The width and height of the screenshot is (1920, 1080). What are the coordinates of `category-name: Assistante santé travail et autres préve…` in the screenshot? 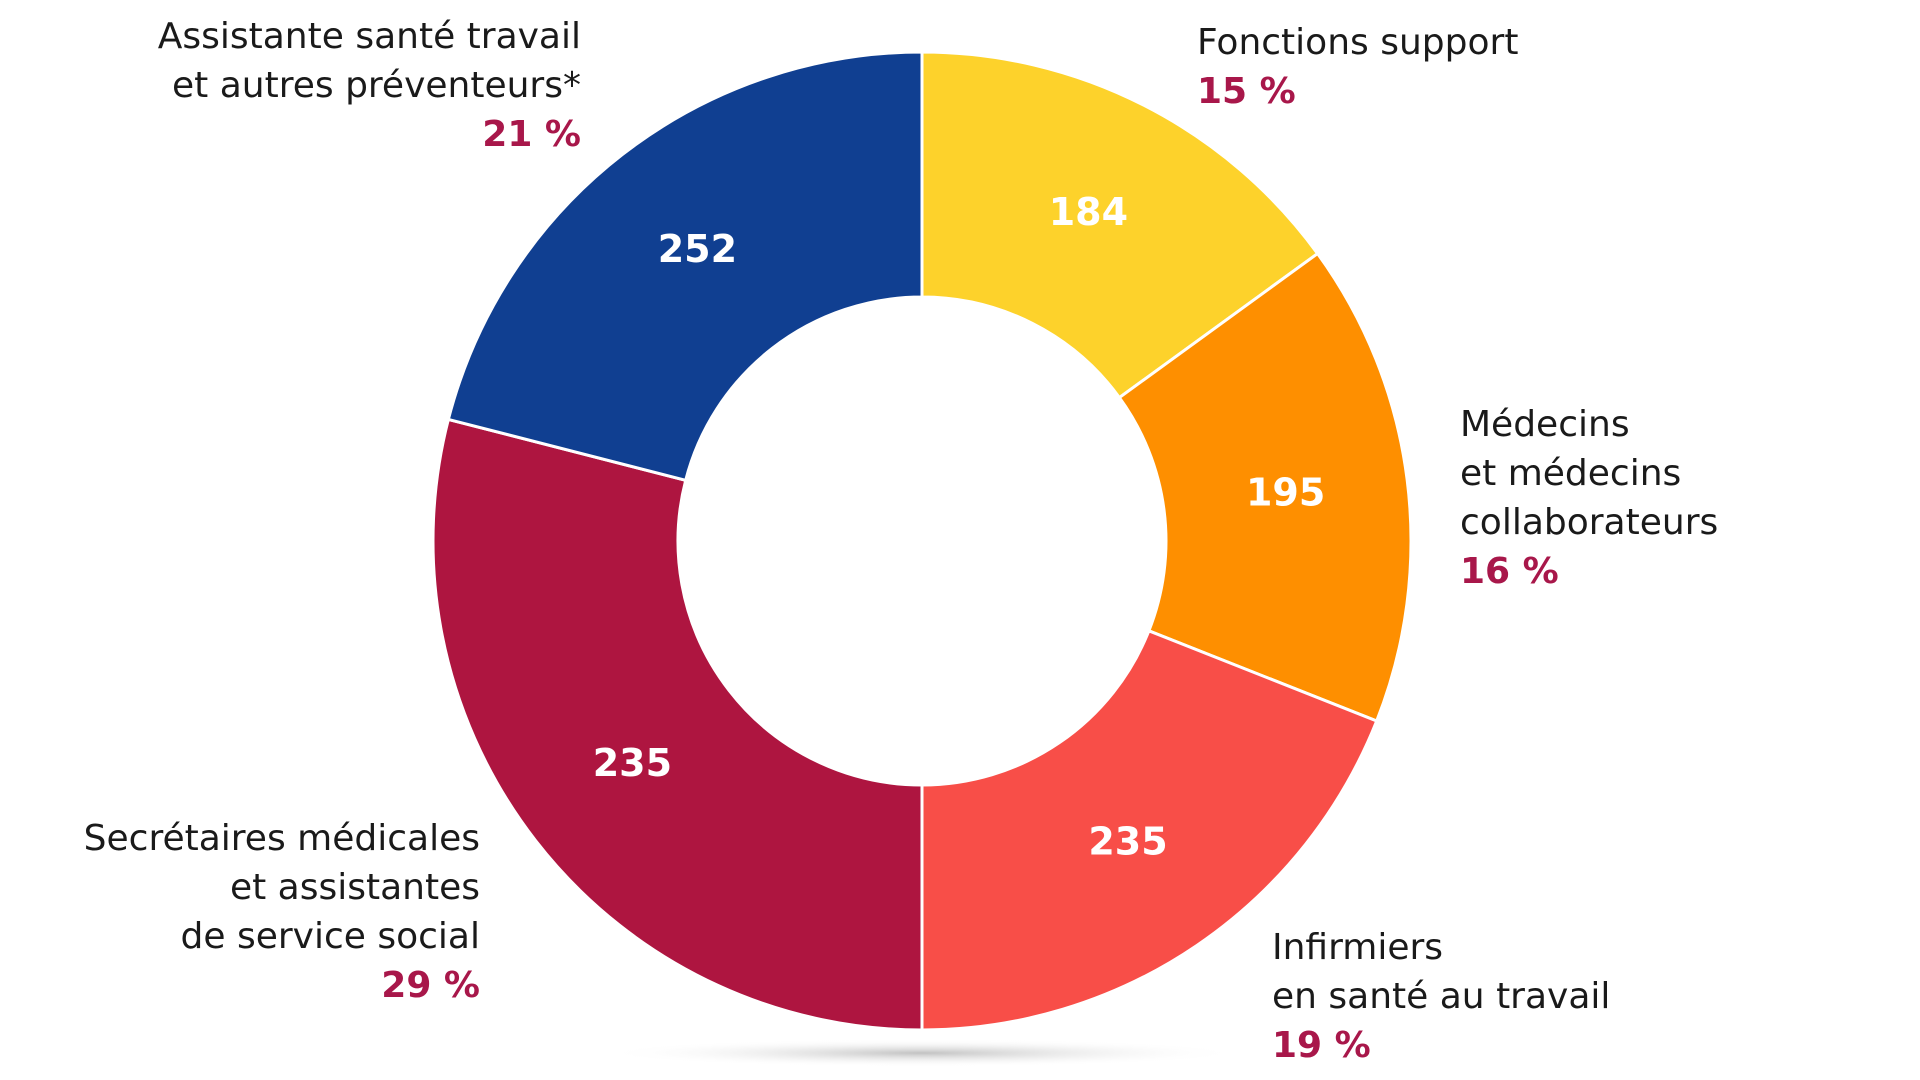 It's located at (369, 61).